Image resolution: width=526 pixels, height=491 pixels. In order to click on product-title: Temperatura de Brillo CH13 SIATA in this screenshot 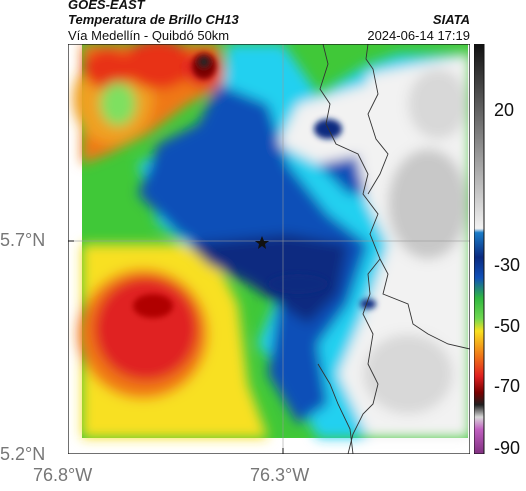, I will do `click(269, 19)`.